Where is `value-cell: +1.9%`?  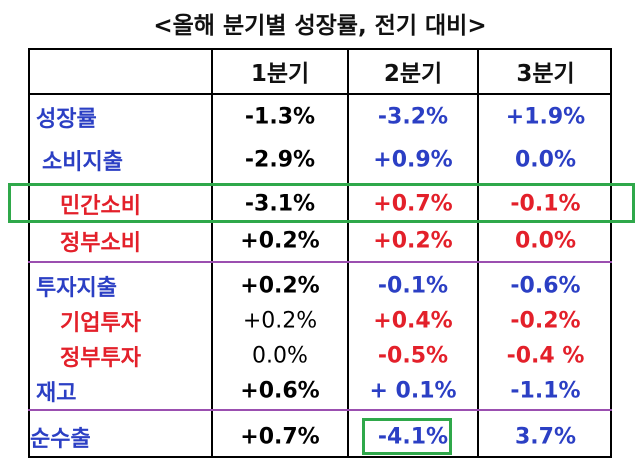 value-cell: +1.9% is located at coordinates (545, 117).